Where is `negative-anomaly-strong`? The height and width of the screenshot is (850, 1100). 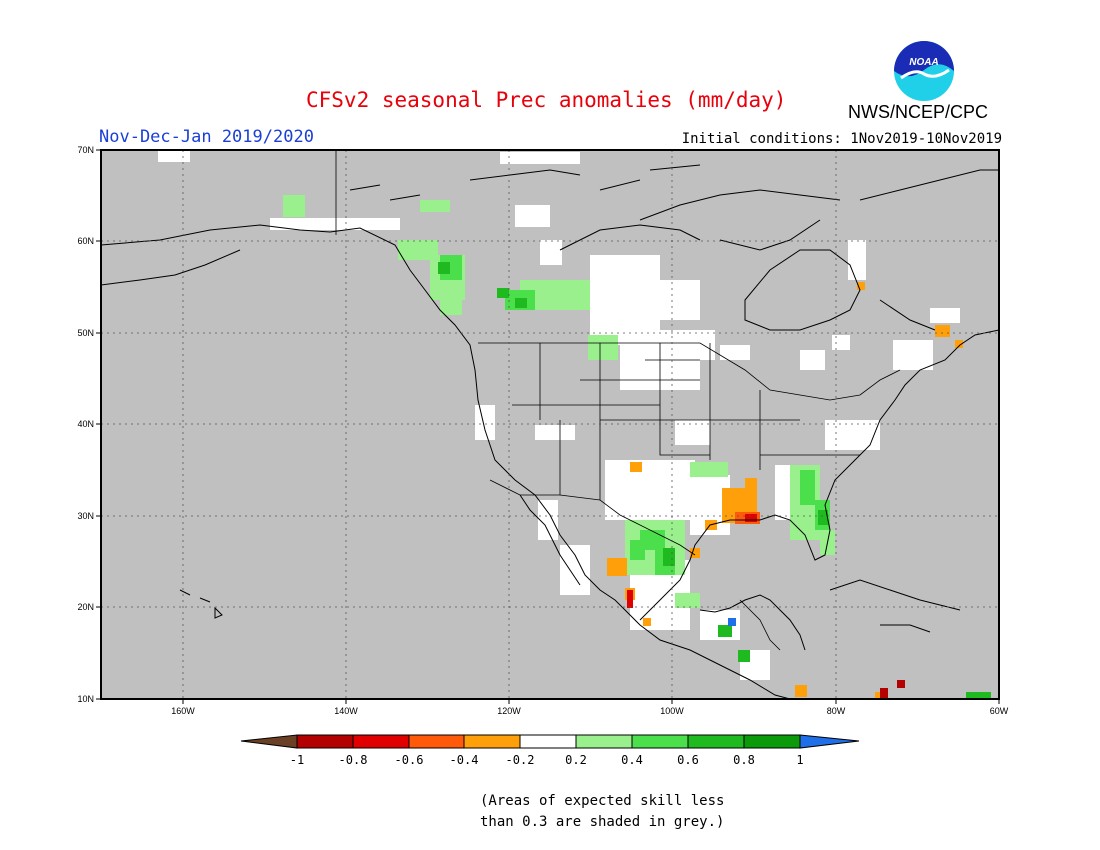
negative-anomaly-strong is located at coordinates (766, 605).